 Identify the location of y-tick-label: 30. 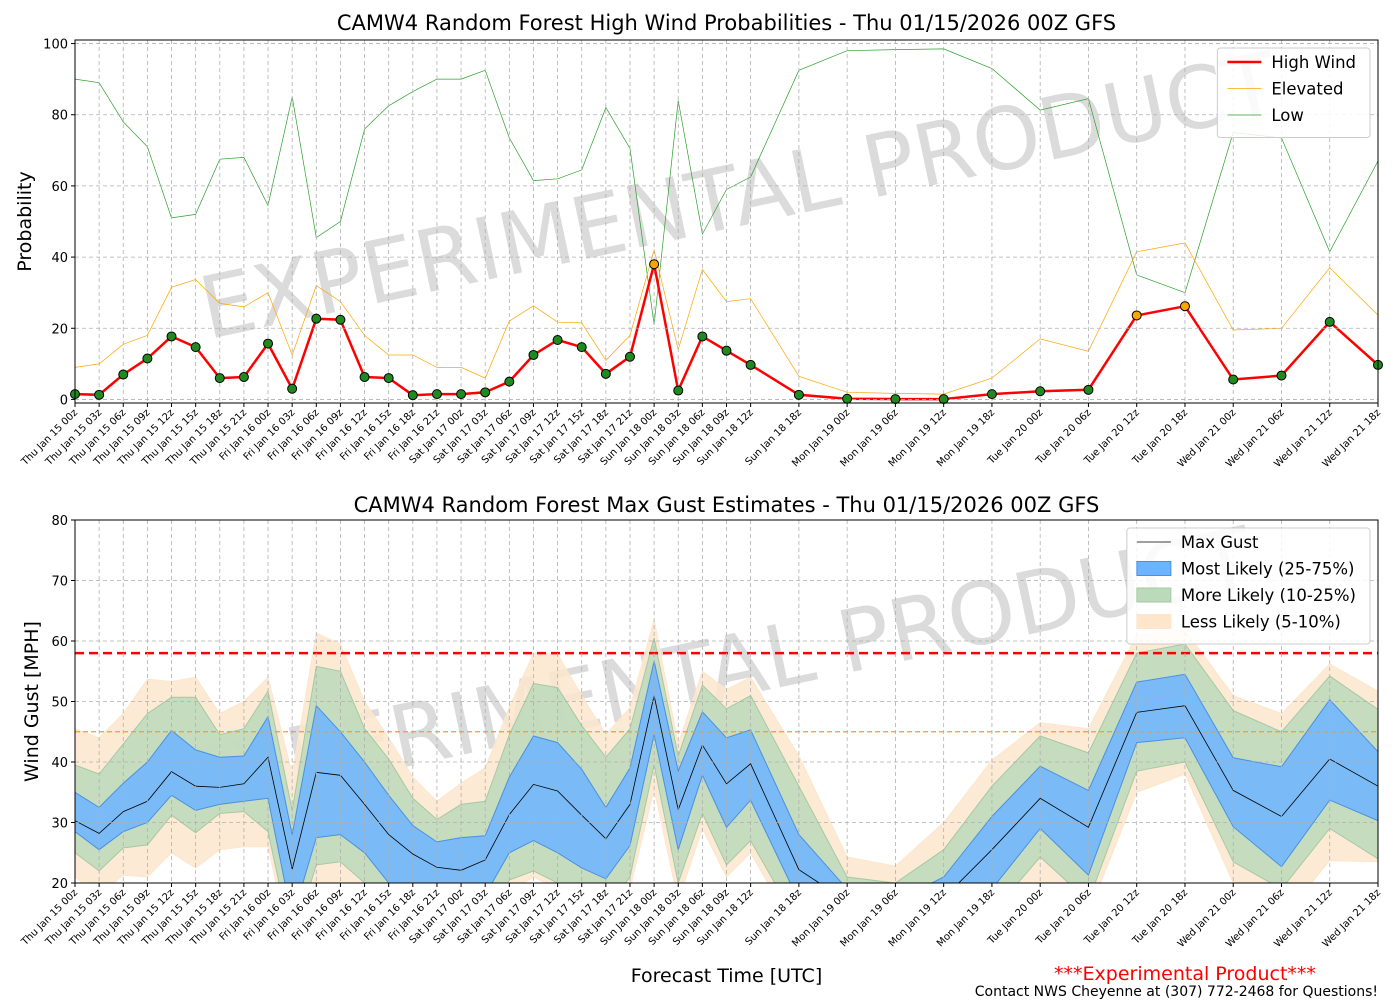
(59, 824).